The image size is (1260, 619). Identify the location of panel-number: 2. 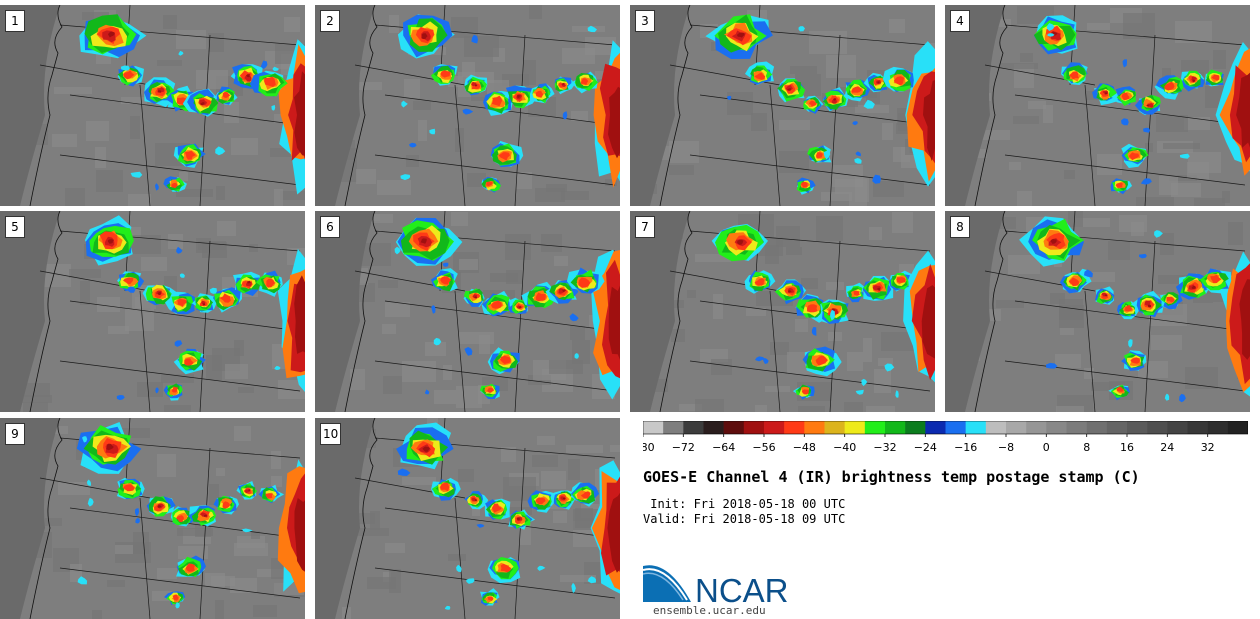
(330, 21).